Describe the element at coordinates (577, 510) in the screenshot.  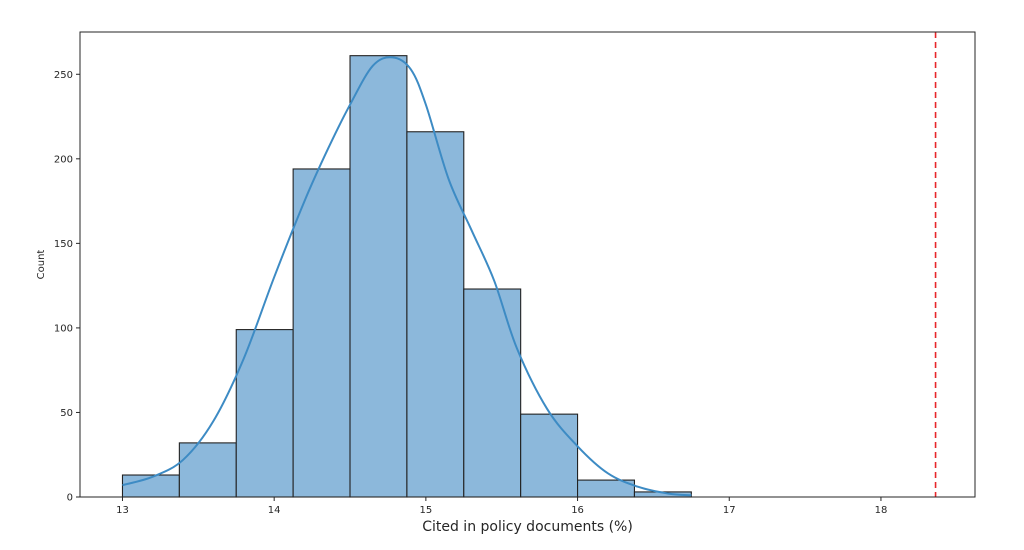
I see `x-tick-label: 16` at that location.